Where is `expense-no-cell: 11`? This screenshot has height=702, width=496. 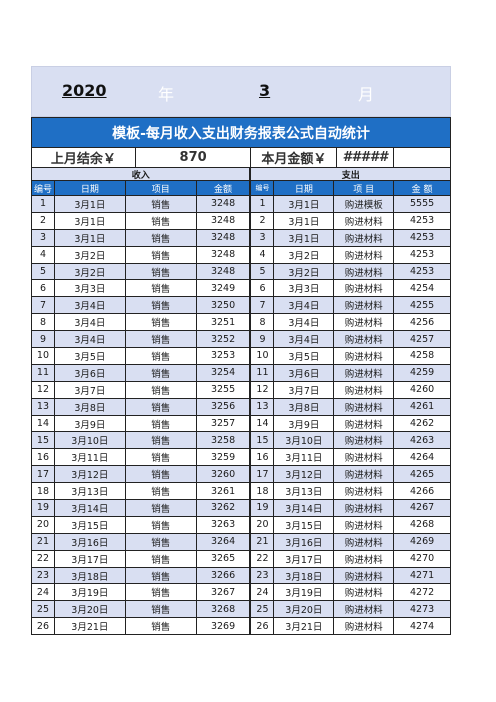
expense-no-cell: 11 is located at coordinates (263, 373).